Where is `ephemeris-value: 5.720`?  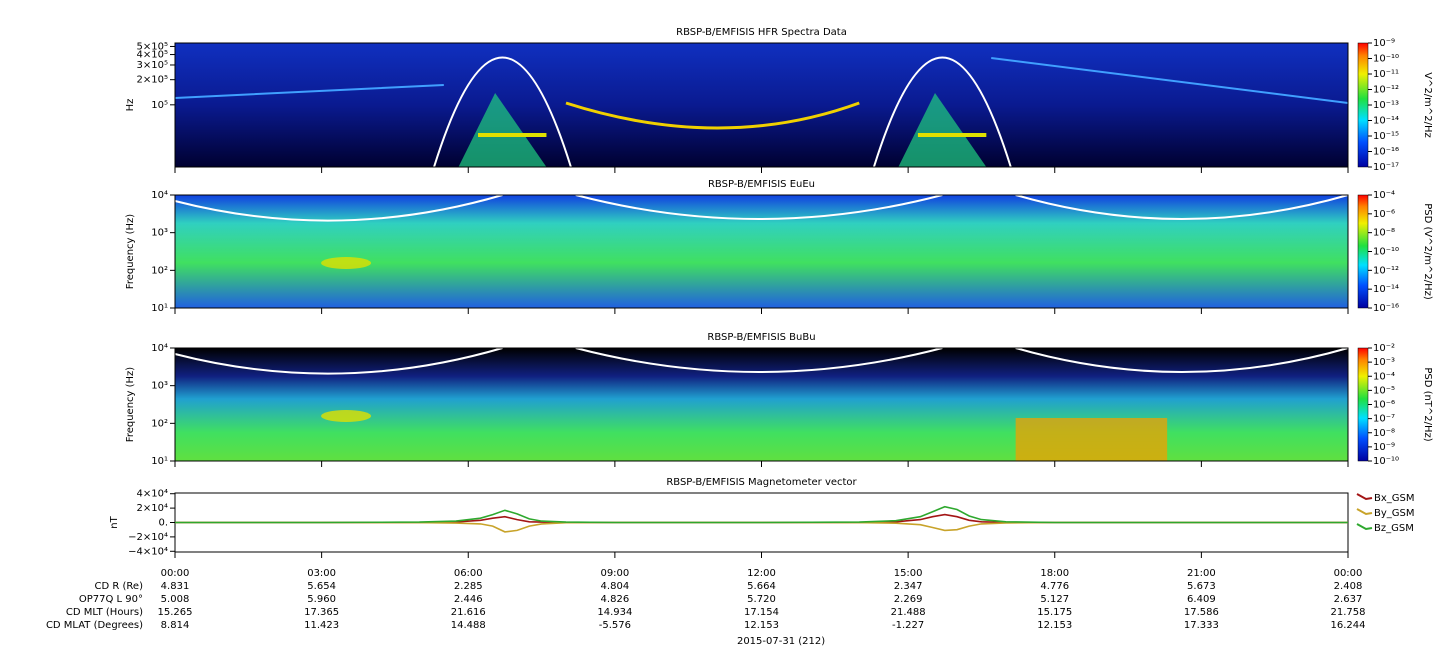 ephemeris-value: 5.720 is located at coordinates (761, 599).